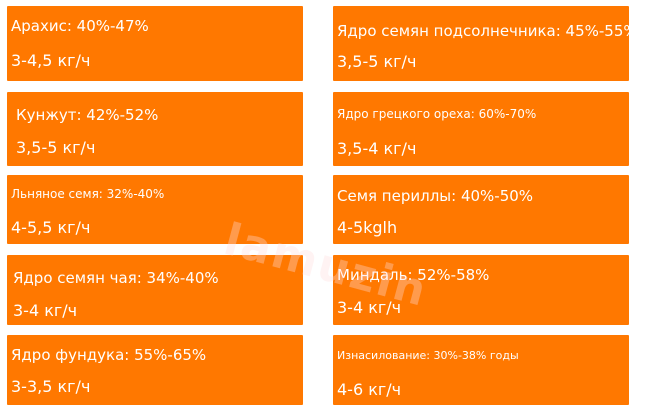 This screenshot has height=411, width=650. Describe the element at coordinates (51, 227) in the screenshot. I see `card-rate: 4-5,5 кг/ч` at that location.